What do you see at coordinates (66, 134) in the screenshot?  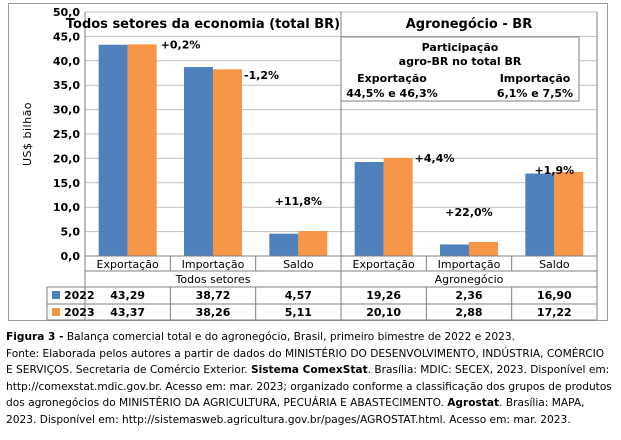 I see `y-tick-label: 25,0` at bounding box center [66, 134].